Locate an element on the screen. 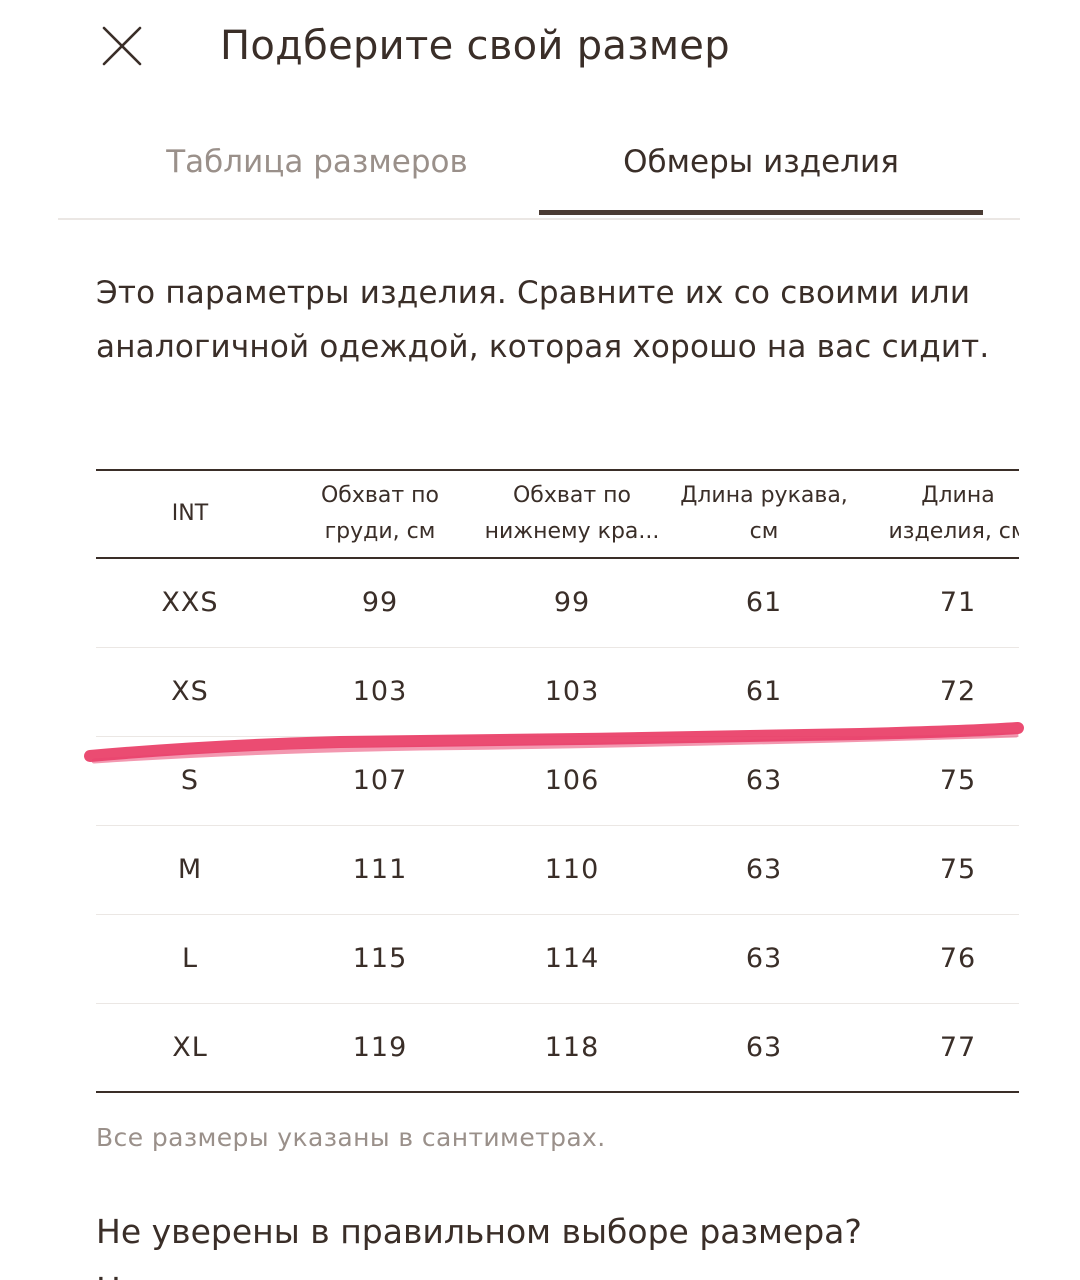 The height and width of the screenshot is (1280, 1080). cell-chest: 111 is located at coordinates (380, 869).